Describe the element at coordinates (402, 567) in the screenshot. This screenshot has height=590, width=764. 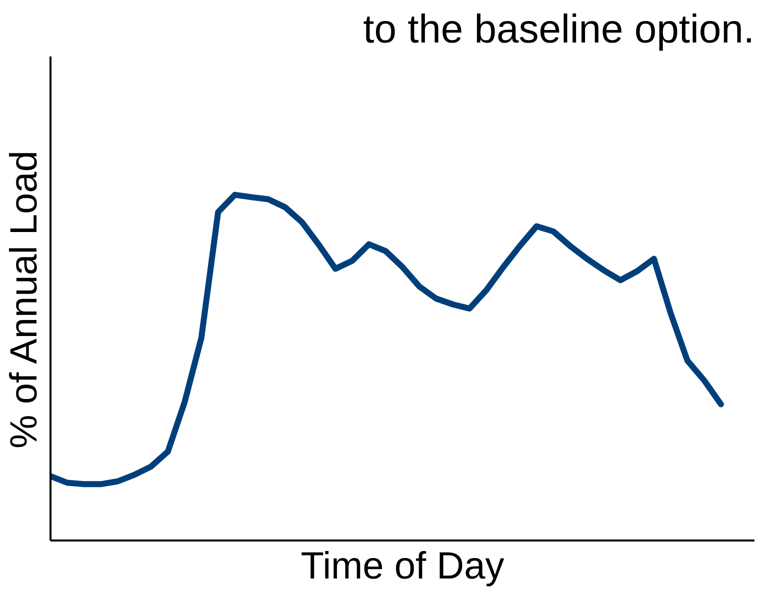
I see `x-axis-title: Time of Day` at that location.